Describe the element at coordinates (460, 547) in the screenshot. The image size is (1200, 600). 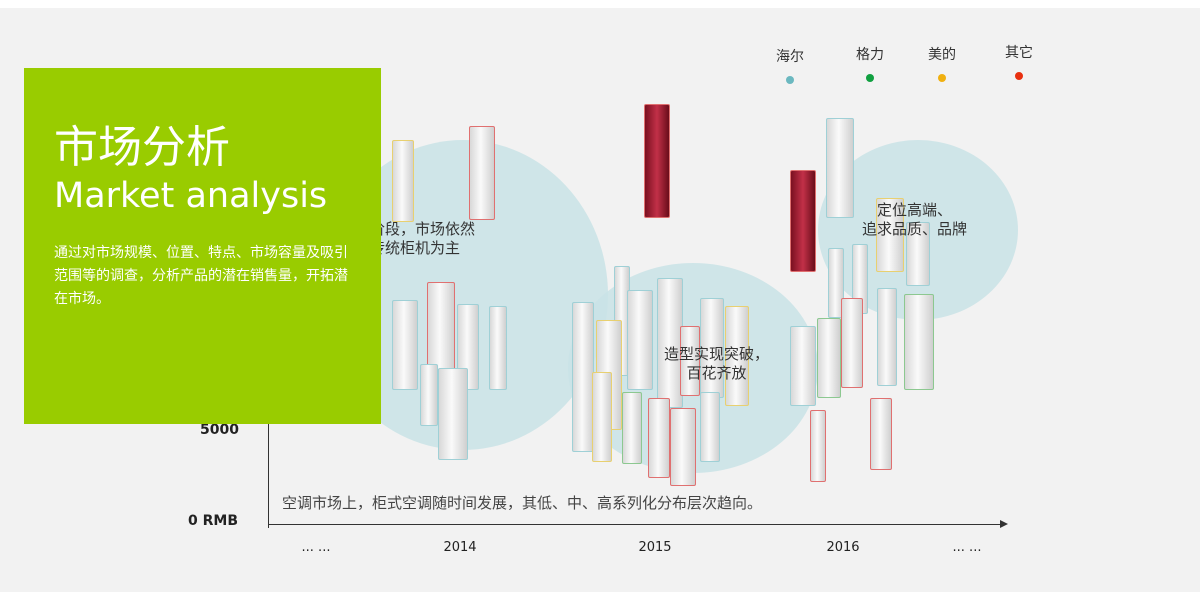
I see `x-label-2014: 2014` at that location.